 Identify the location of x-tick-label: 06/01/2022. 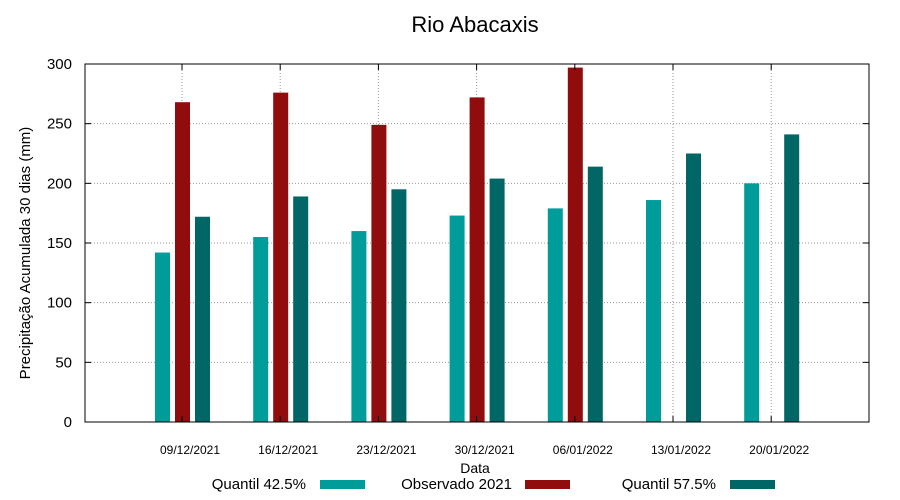
(583, 450).